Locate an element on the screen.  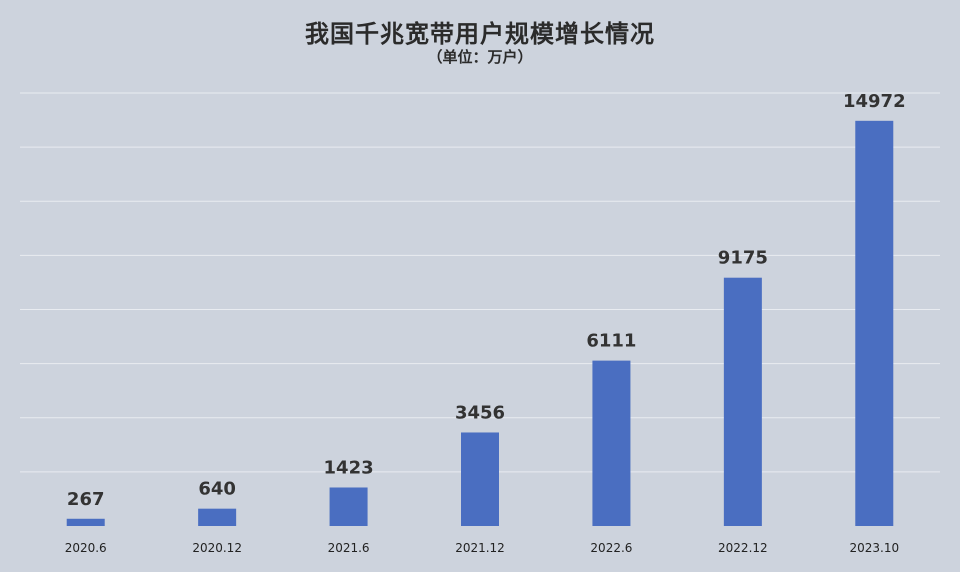
x-tick-label-2020.12: 2020.12 is located at coordinates (217, 548).